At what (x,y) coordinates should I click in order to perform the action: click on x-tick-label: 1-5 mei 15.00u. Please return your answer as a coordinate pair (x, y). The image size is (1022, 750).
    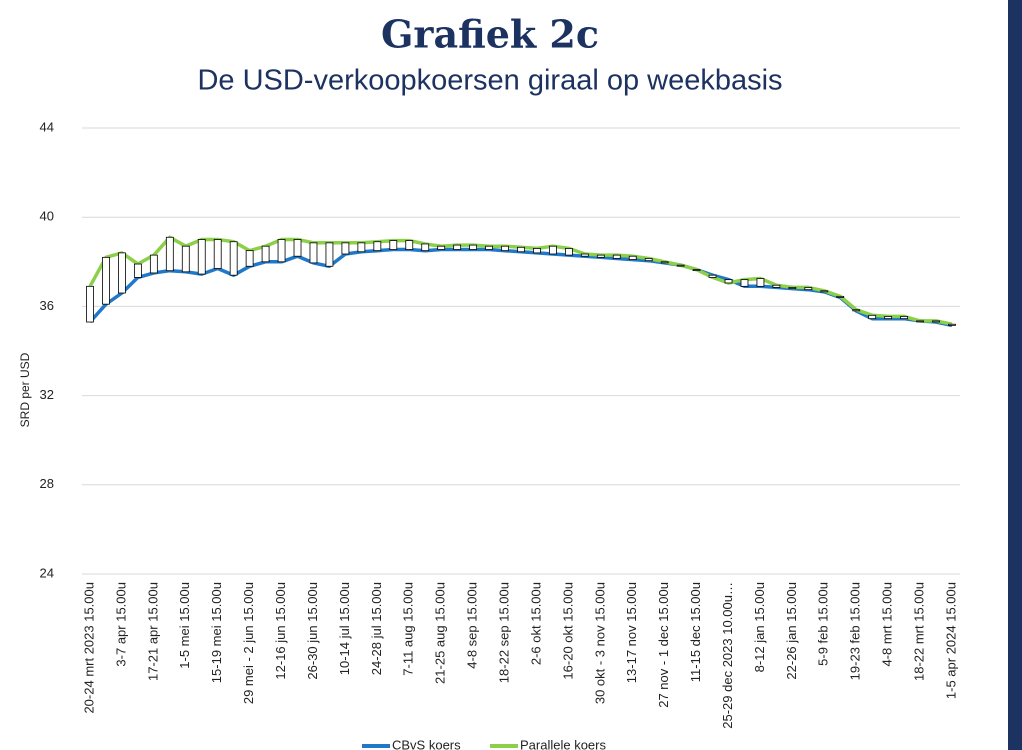
    Looking at the image, I should click on (184, 625).